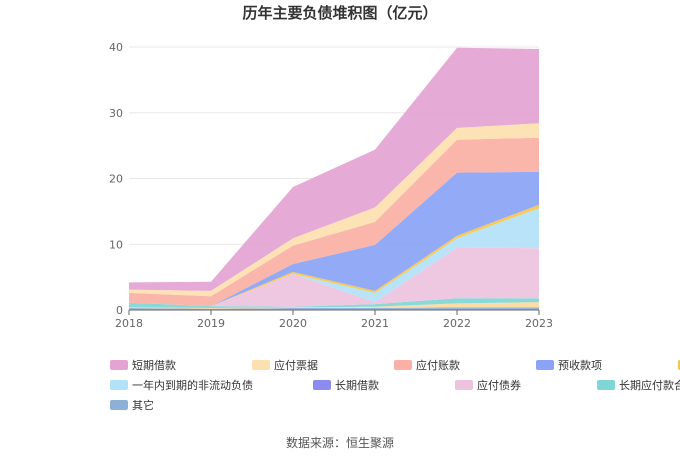  I want to click on legend-item: 其它, so click(132, 405).